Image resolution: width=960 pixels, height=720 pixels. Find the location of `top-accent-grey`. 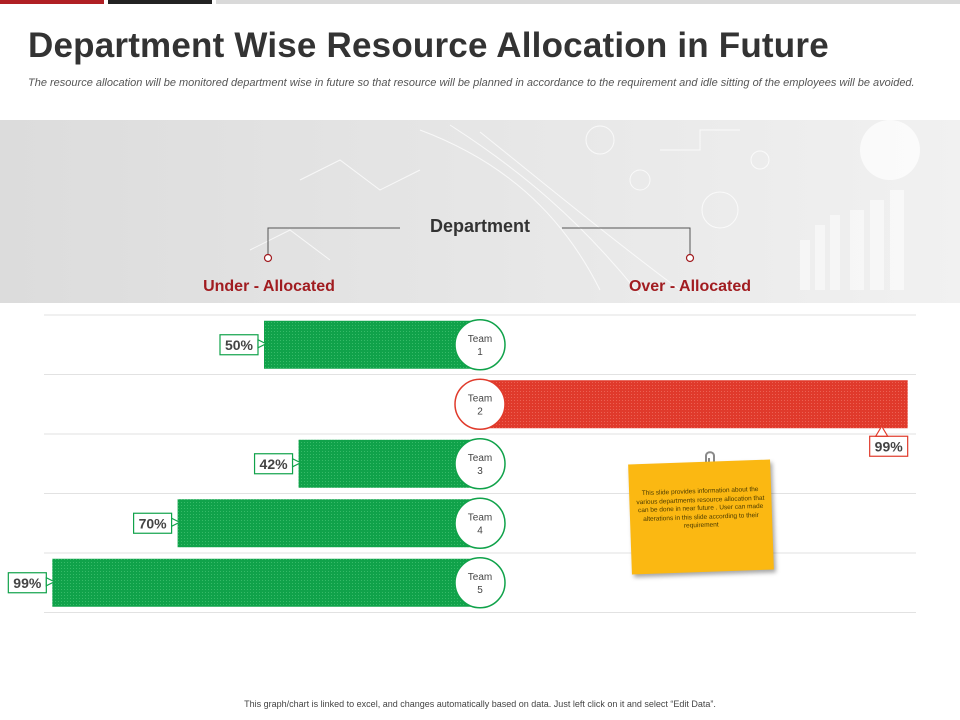

top-accent-grey is located at coordinates (588, 2).